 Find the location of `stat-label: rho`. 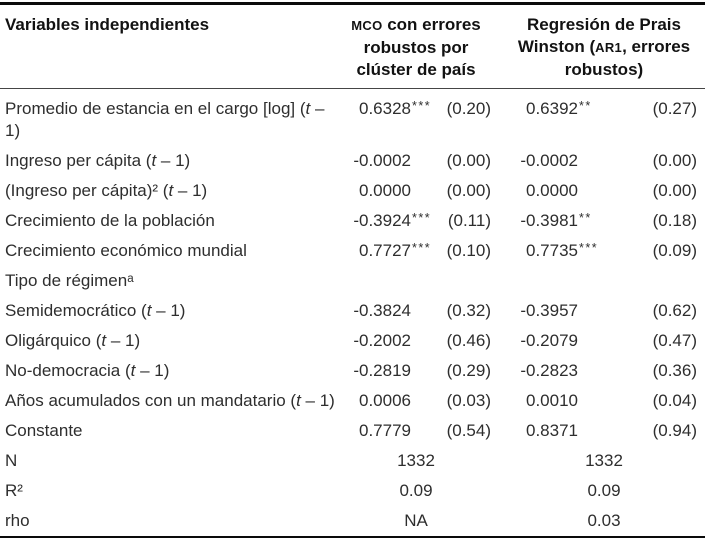

stat-label: rho is located at coordinates (17, 520).